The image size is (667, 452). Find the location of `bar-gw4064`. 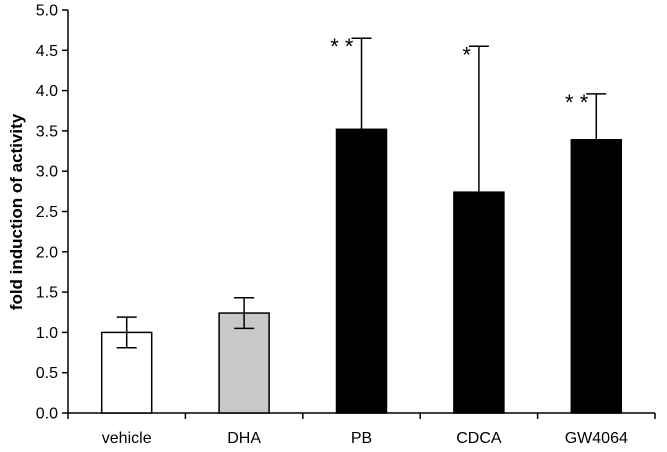

bar-gw4064 is located at coordinates (596, 276).